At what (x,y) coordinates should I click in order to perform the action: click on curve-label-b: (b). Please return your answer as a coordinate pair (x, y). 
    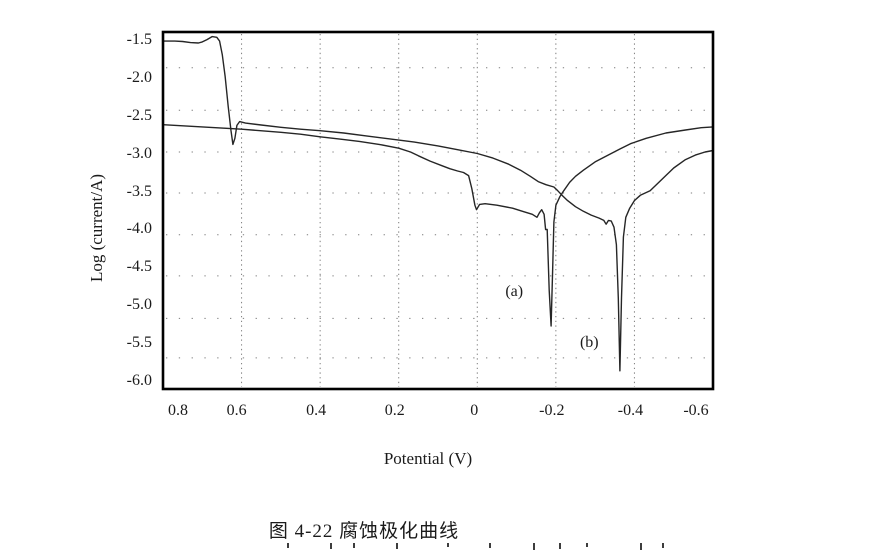
    Looking at the image, I should click on (589, 342).